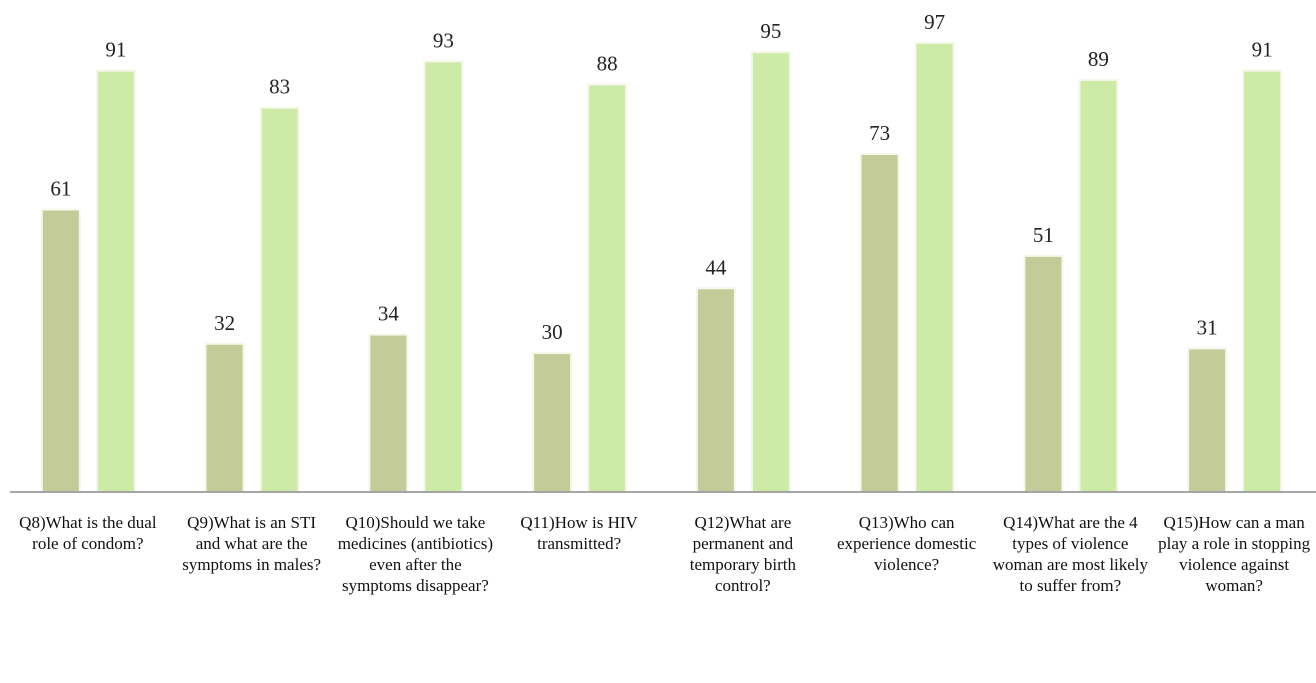 Image resolution: width=1316 pixels, height=683 pixels. What do you see at coordinates (443, 40) in the screenshot?
I see `value-label: 93` at bounding box center [443, 40].